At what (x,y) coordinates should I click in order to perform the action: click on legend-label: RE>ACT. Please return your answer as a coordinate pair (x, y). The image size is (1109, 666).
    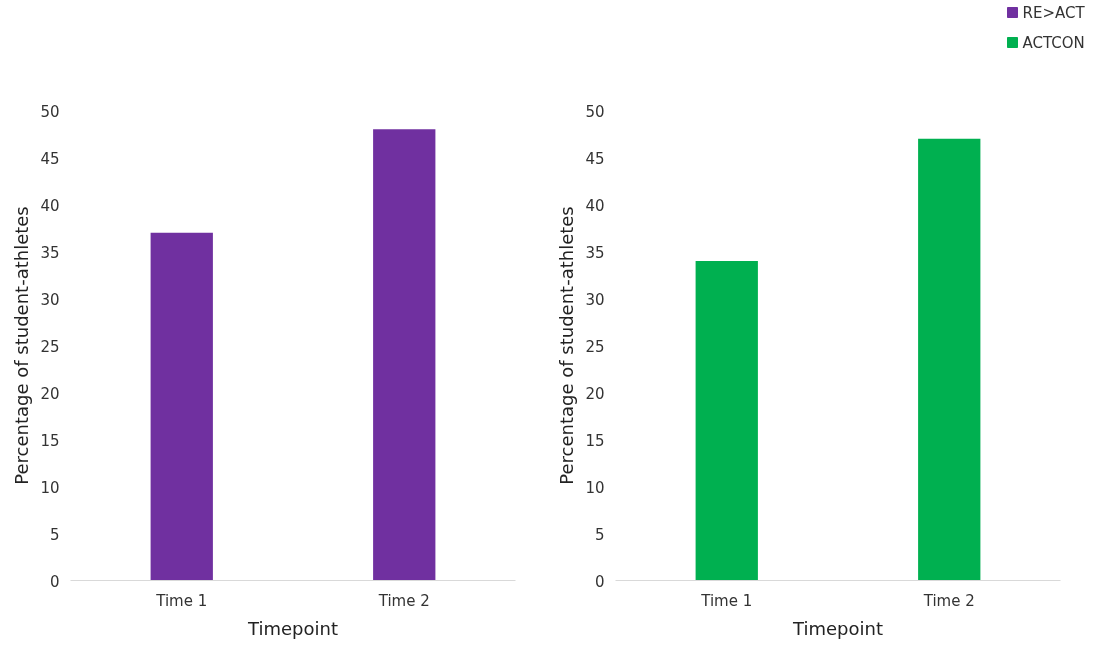
    Looking at the image, I should click on (1054, 12).